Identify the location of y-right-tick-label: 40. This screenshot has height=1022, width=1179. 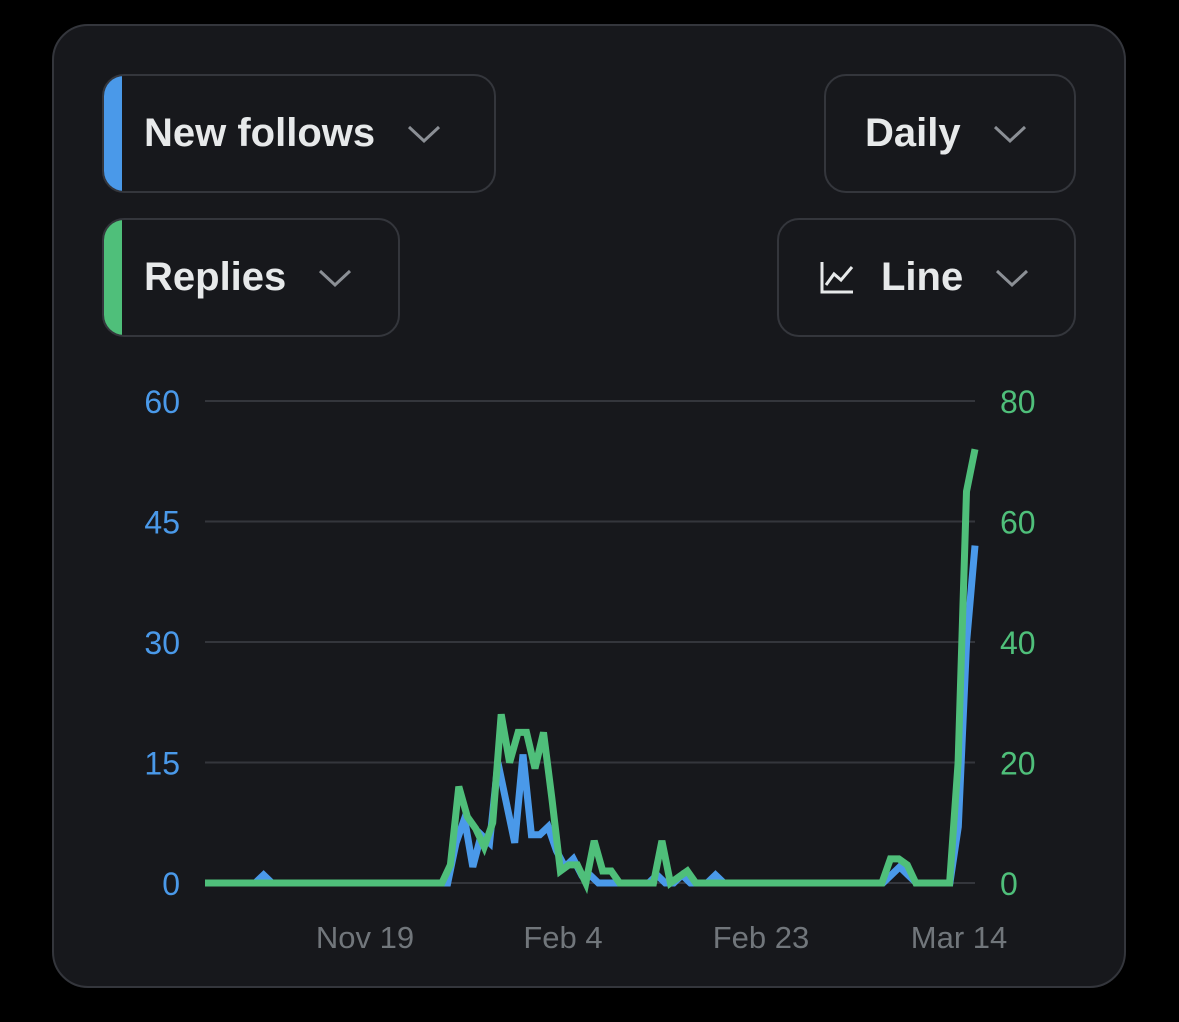
(1018, 643).